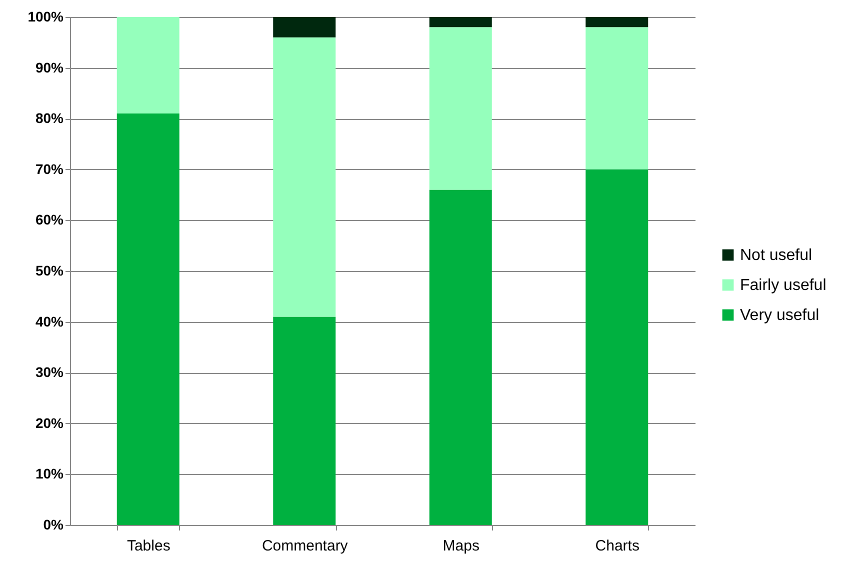 This screenshot has width=848, height=564. Describe the element at coordinates (49, 270) in the screenshot. I see `y-tick-label: 50%` at that location.